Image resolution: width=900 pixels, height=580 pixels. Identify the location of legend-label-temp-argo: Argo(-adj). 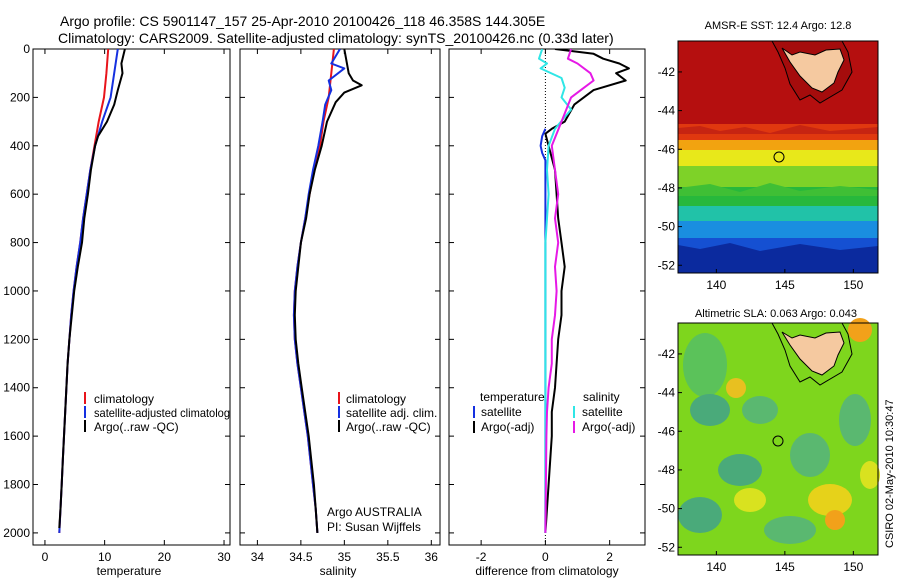
(507, 427).